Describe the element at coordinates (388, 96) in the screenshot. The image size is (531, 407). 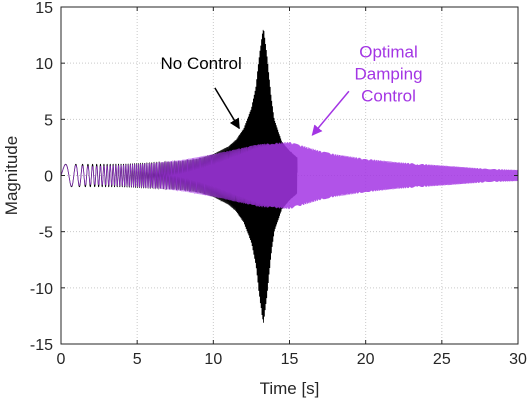
I see `annotation-label-line: Control` at that location.